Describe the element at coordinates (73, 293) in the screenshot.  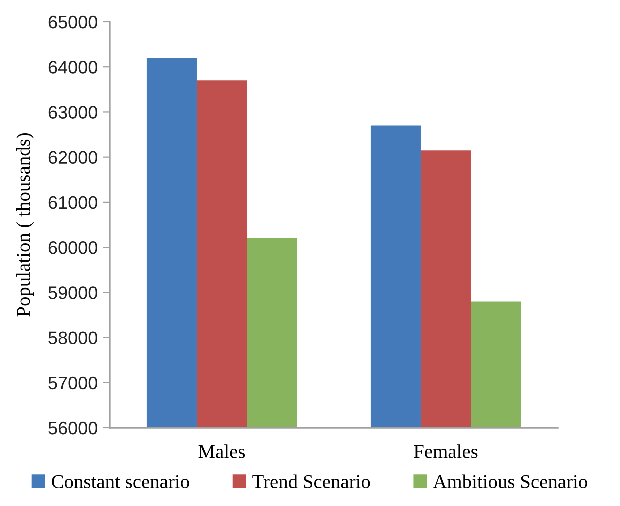
I see `y-tick-label: 59000` at that location.